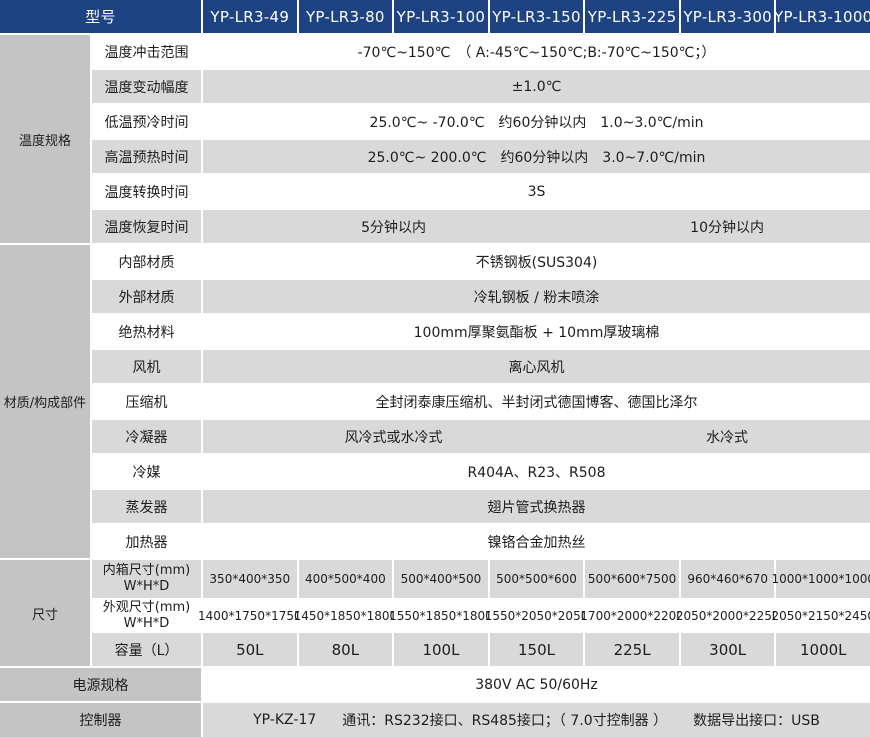 The width and height of the screenshot is (870, 737). What do you see at coordinates (146, 226) in the screenshot?
I see `row-label: 温度恢复时间` at bounding box center [146, 226].